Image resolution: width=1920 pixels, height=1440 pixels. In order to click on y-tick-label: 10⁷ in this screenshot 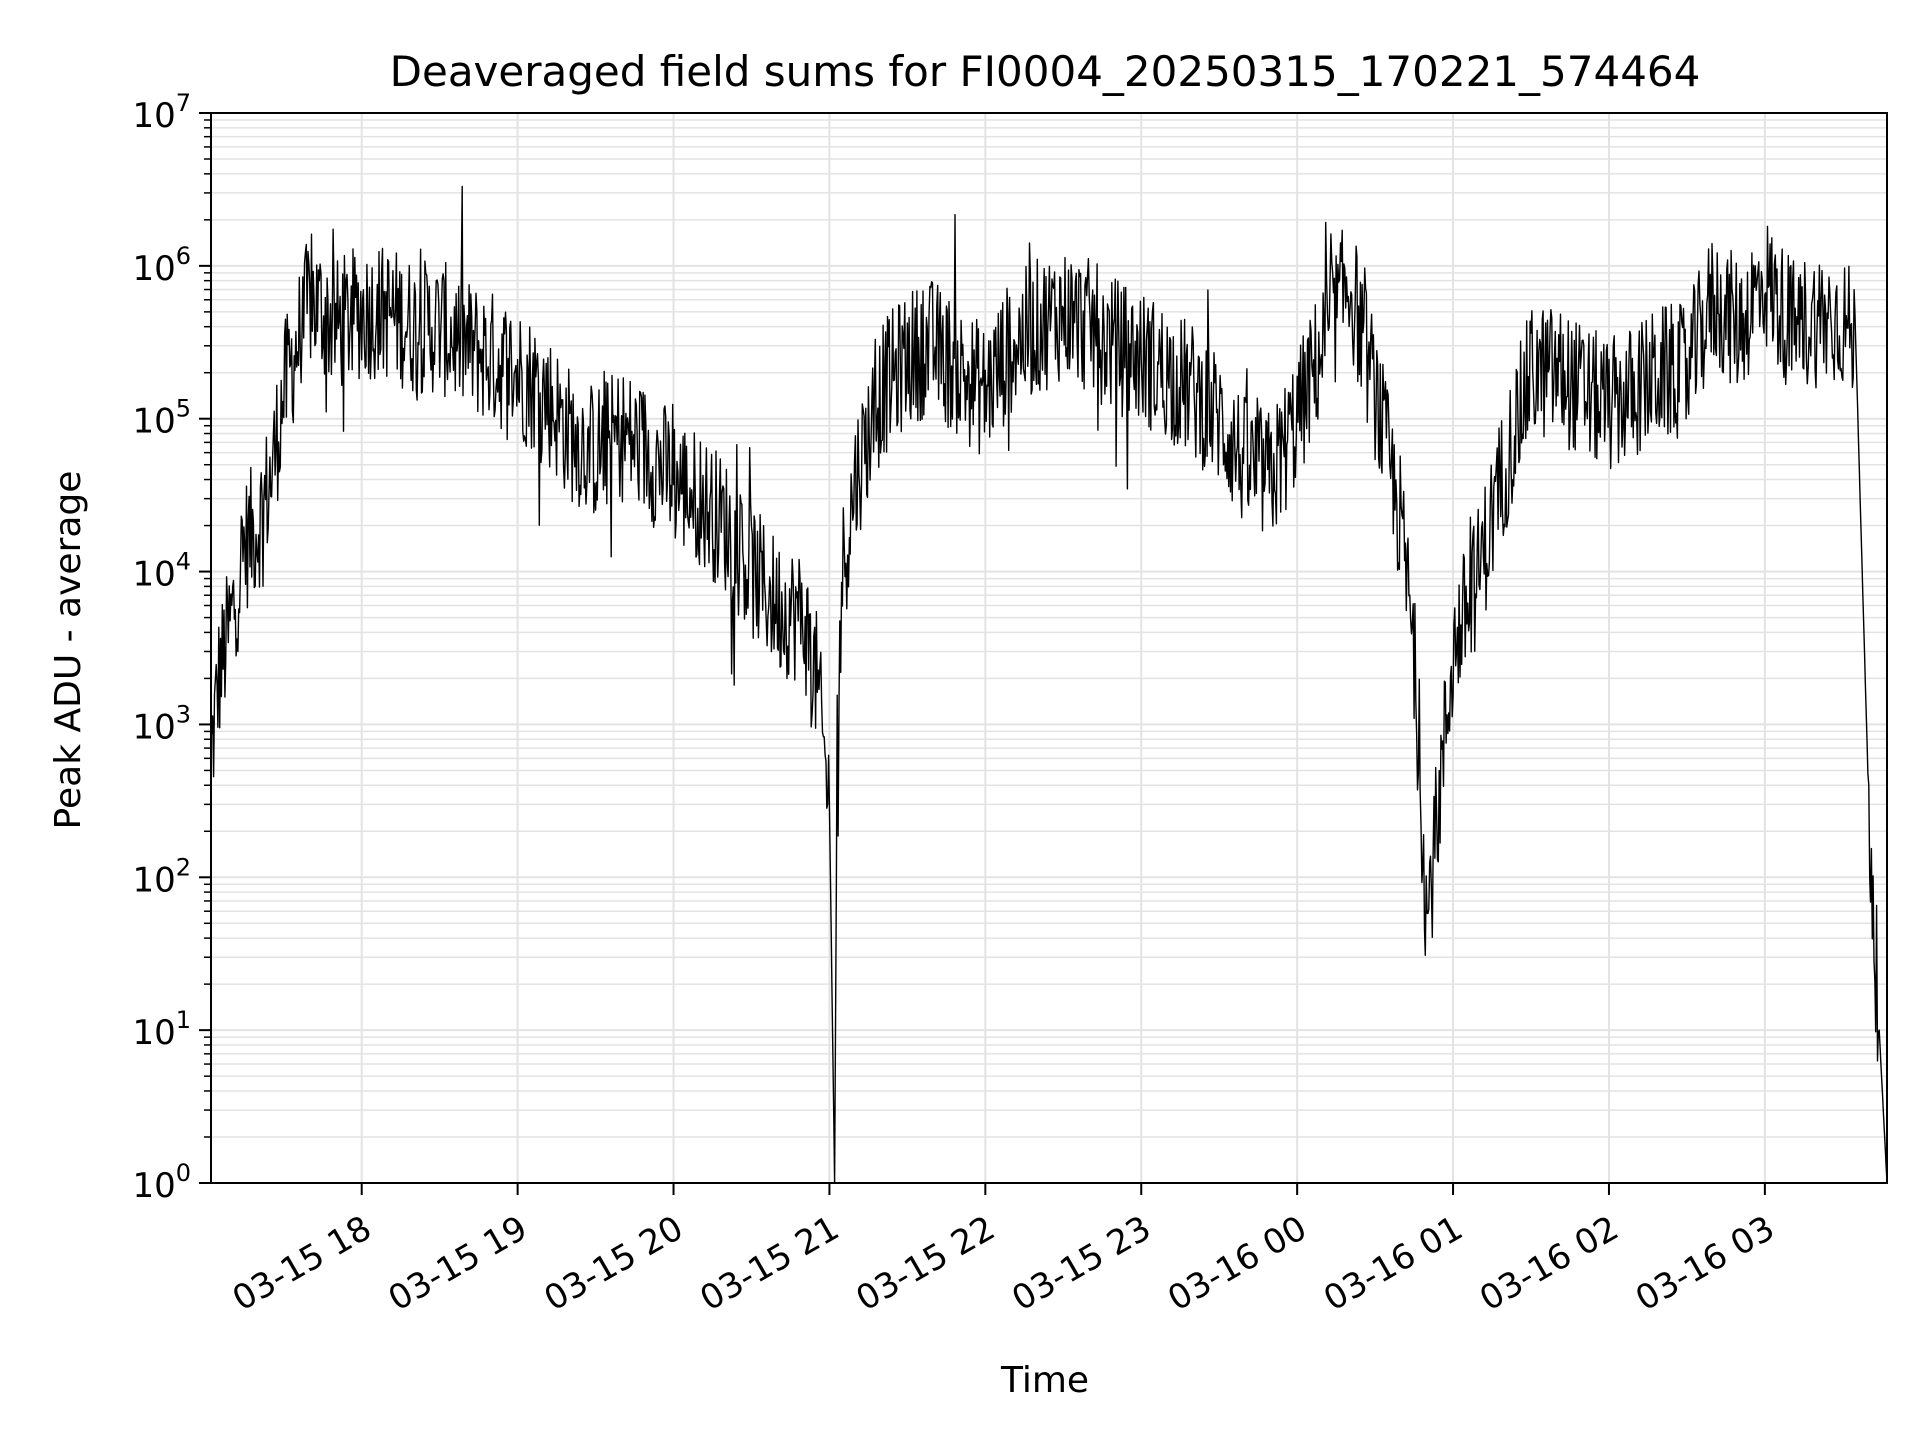, I will do `click(161, 112)`.